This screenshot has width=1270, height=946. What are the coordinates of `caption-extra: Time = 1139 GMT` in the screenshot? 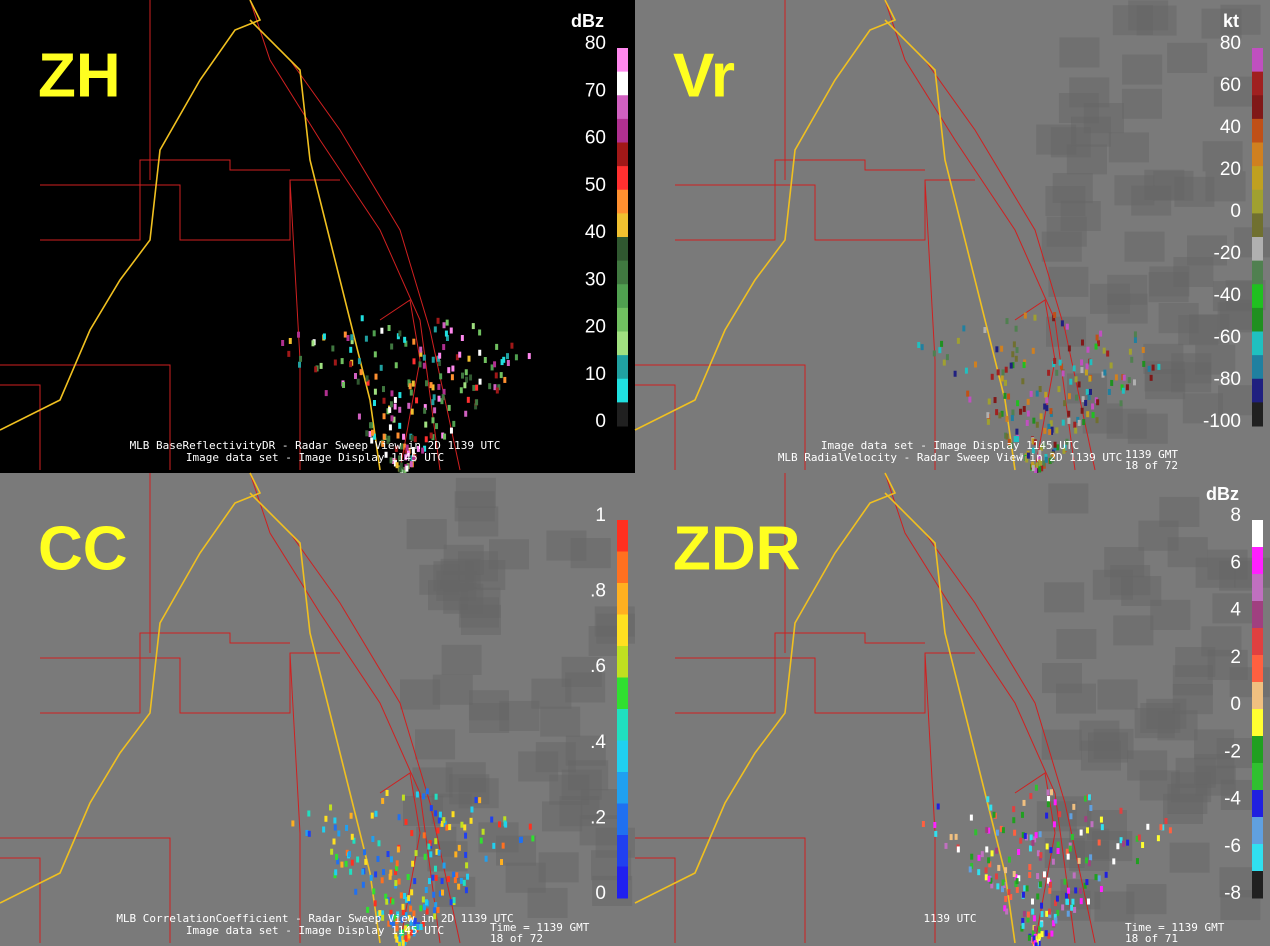 It's located at (540, 927).